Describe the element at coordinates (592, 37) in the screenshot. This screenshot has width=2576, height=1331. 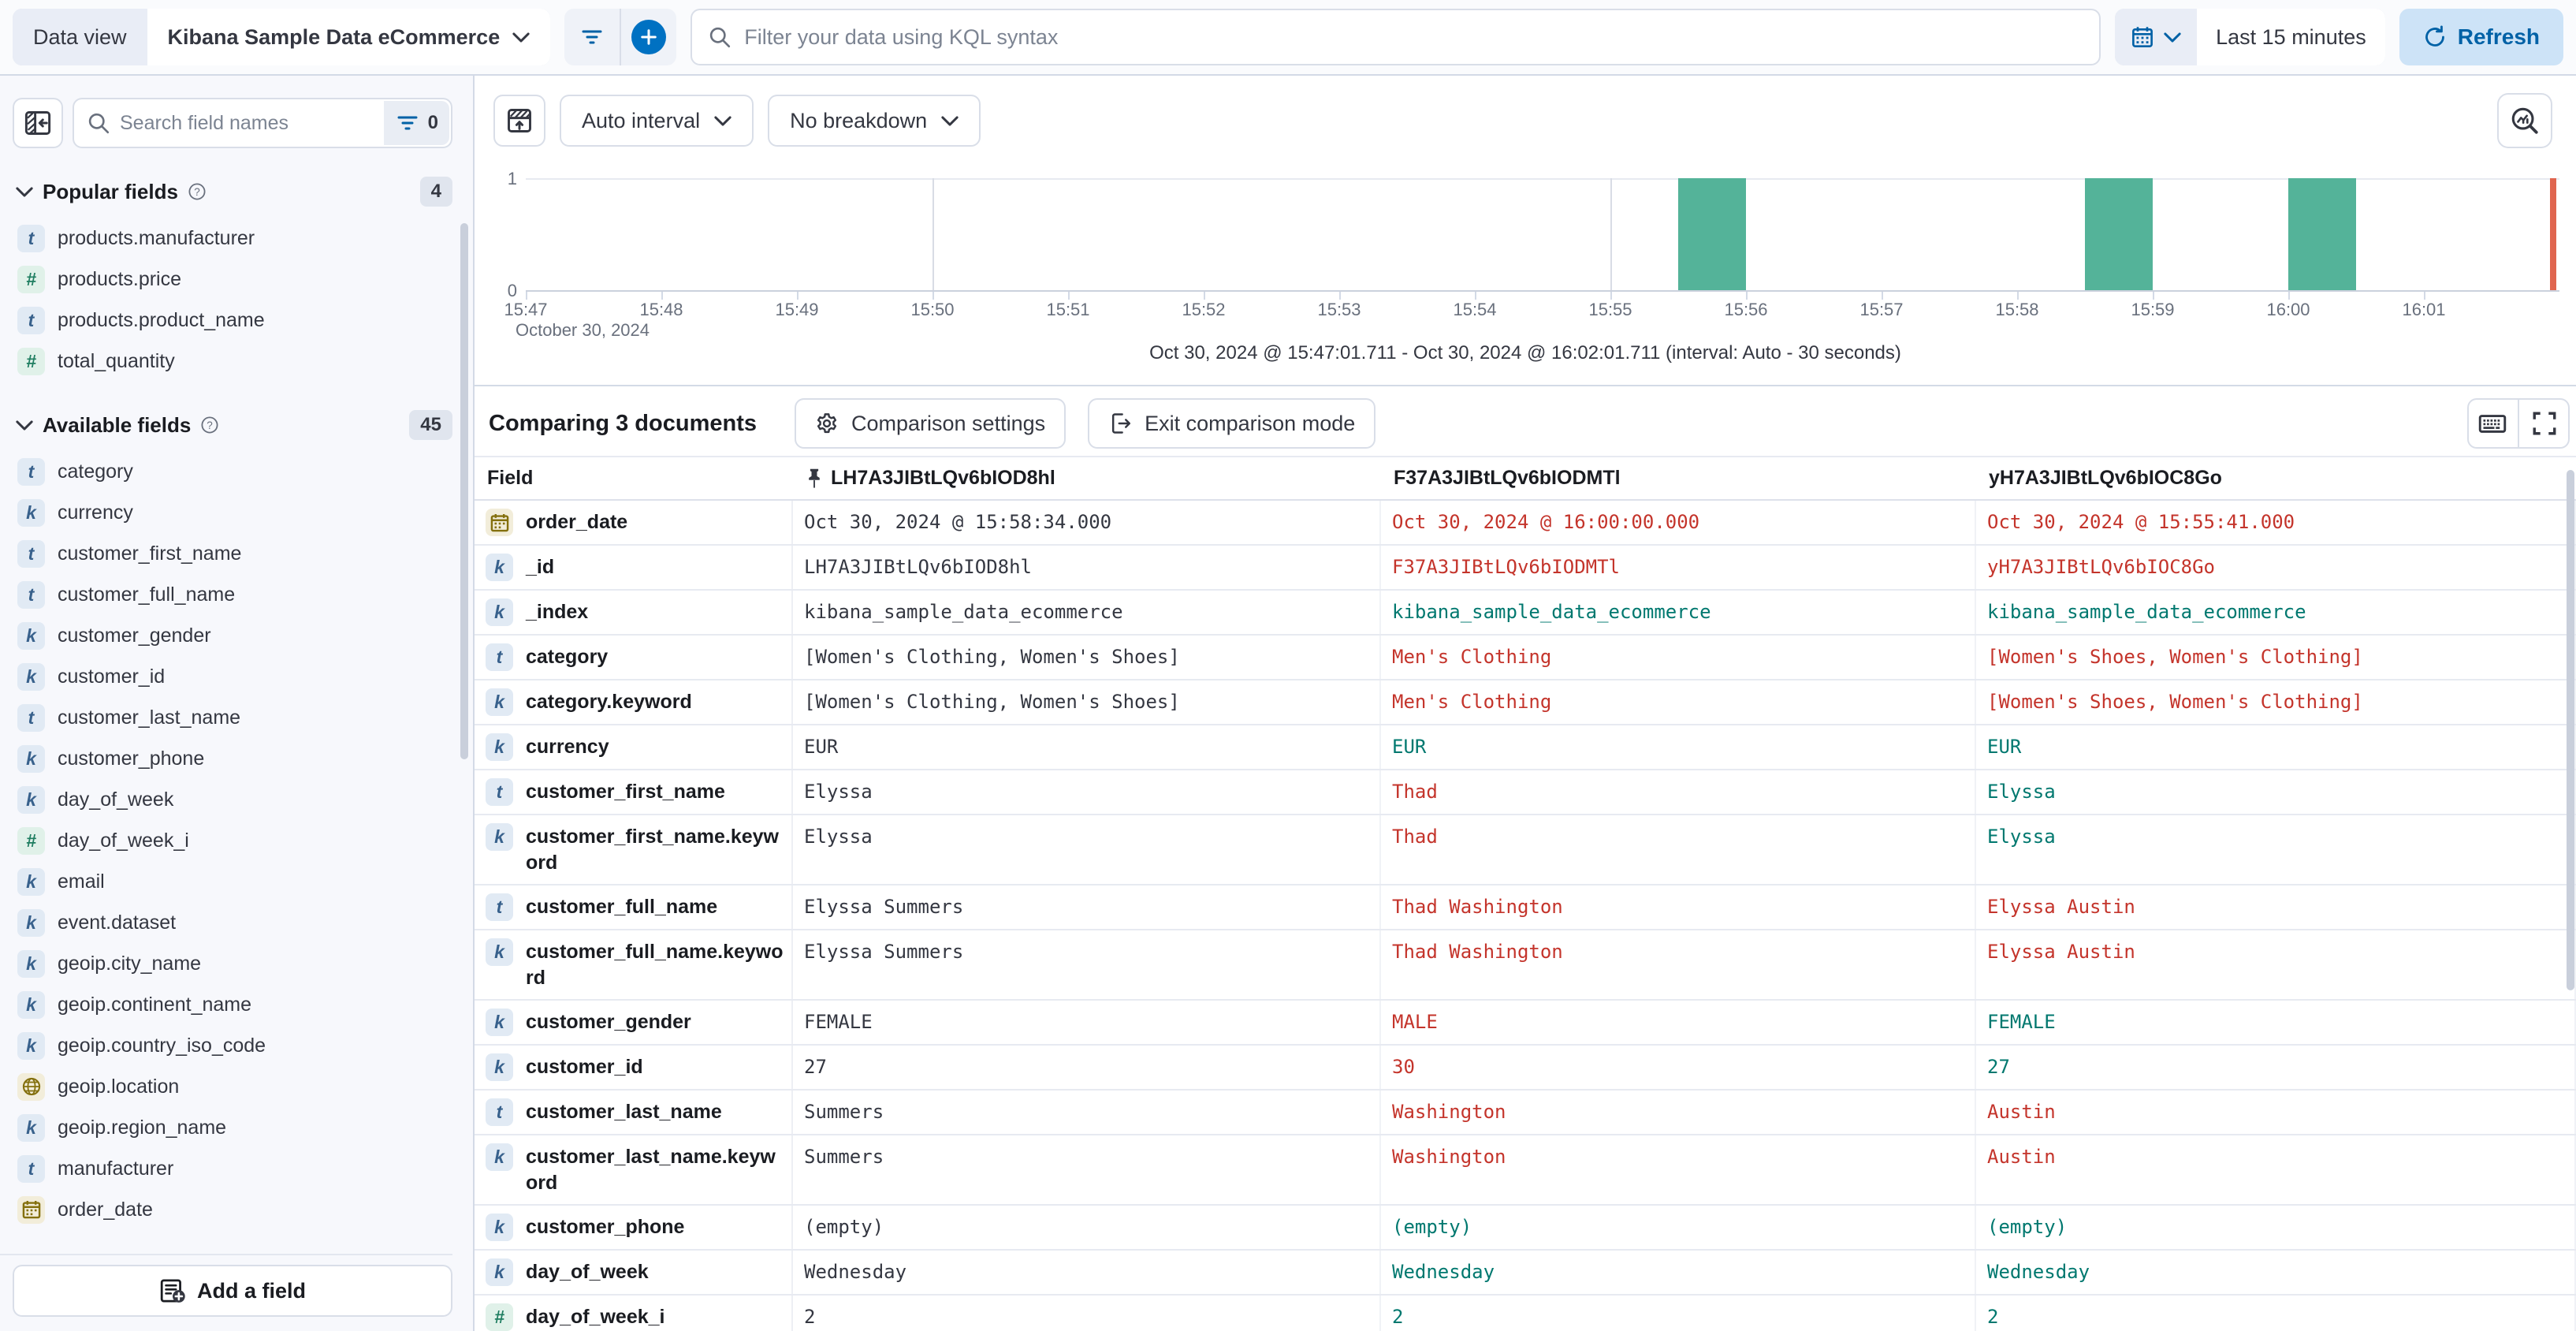
I see `filter-menu-button` at that location.